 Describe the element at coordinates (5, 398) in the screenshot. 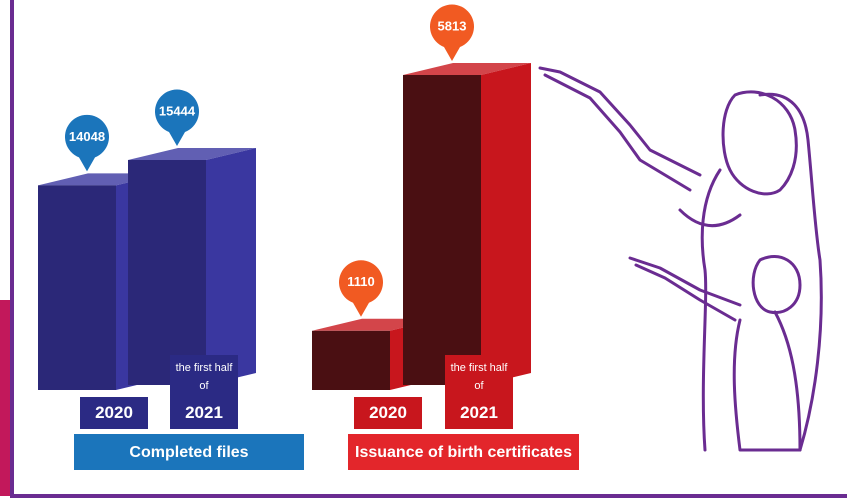

I see `left-strip` at that location.